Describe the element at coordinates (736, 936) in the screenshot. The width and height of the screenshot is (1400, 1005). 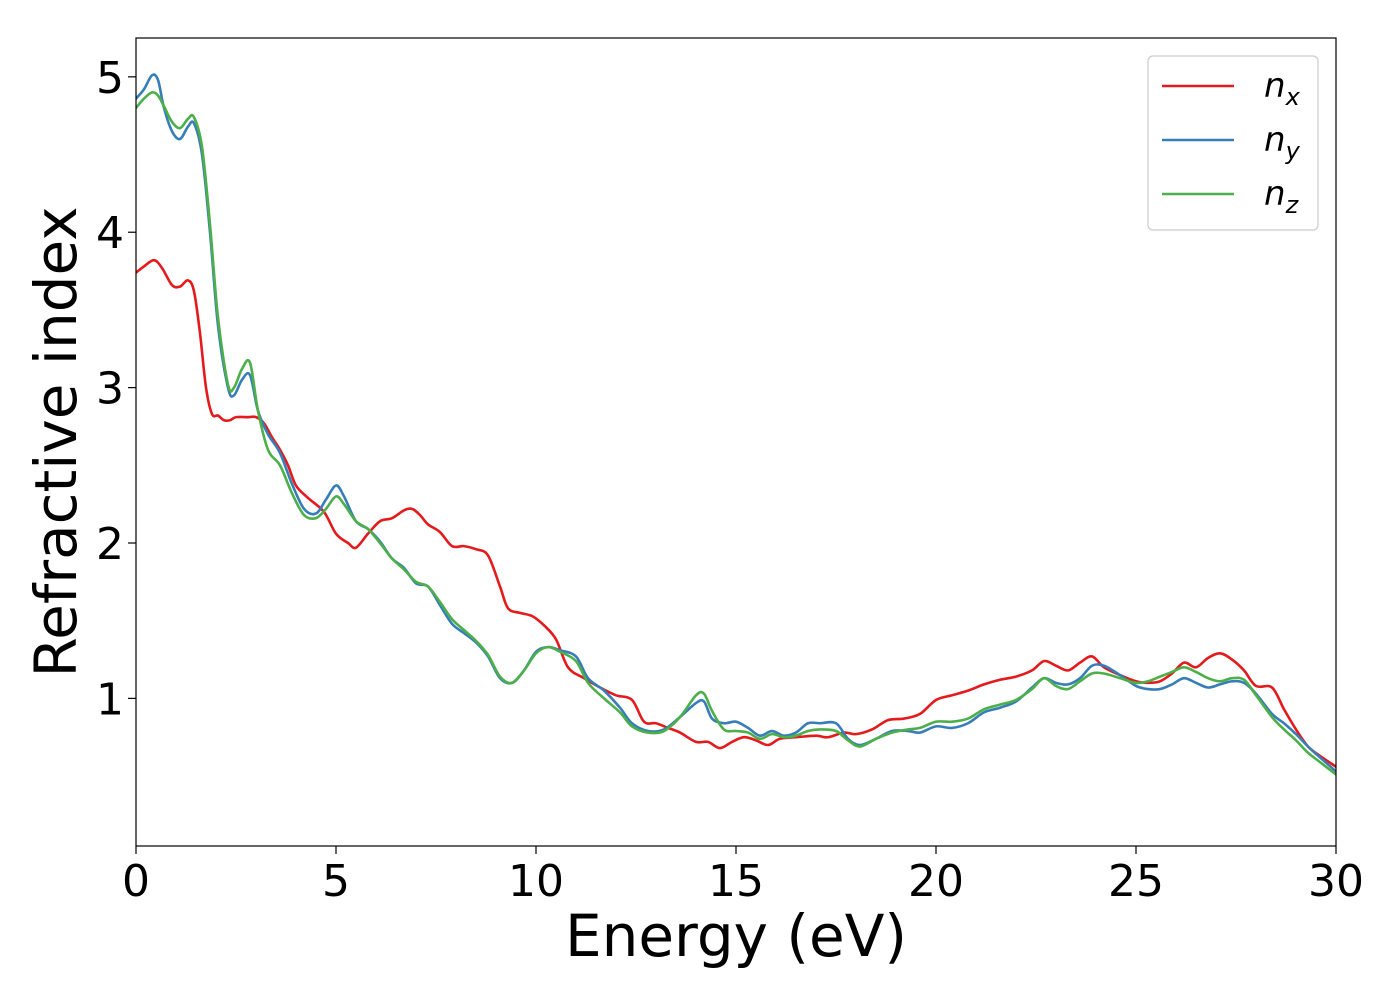
I see `x-axis-label: Energy (eV)` at that location.